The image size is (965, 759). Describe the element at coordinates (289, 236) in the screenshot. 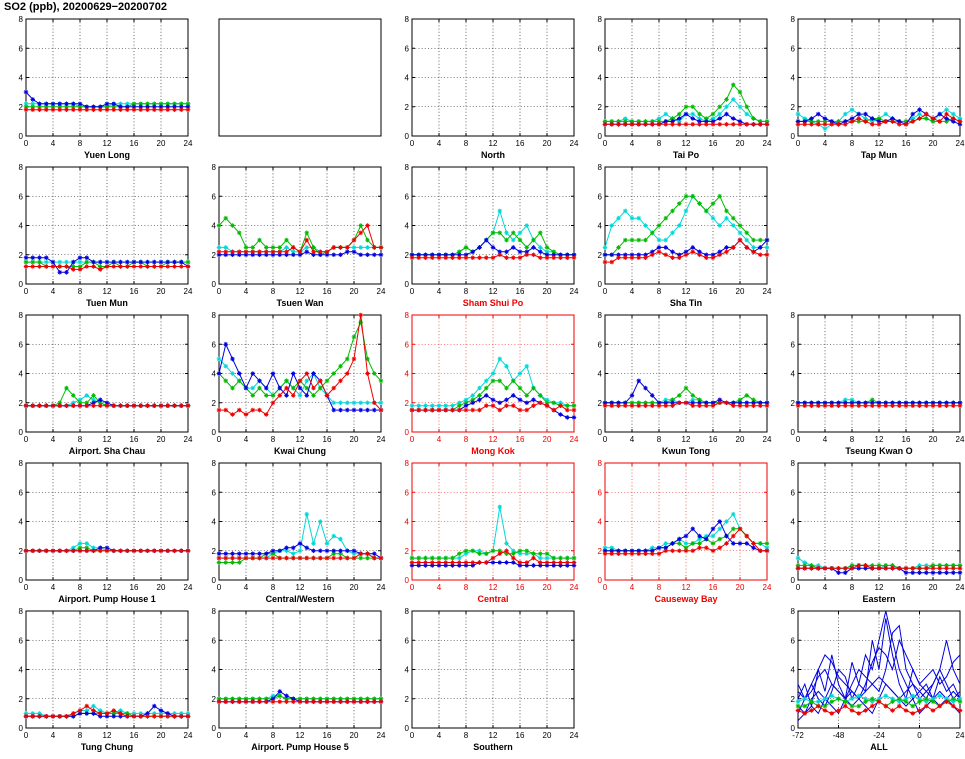

I see `subplot-tsuen-wan: 0 4 8 12 16 20 24 0 2 4 6 8 Tsuen Wan` at that location.